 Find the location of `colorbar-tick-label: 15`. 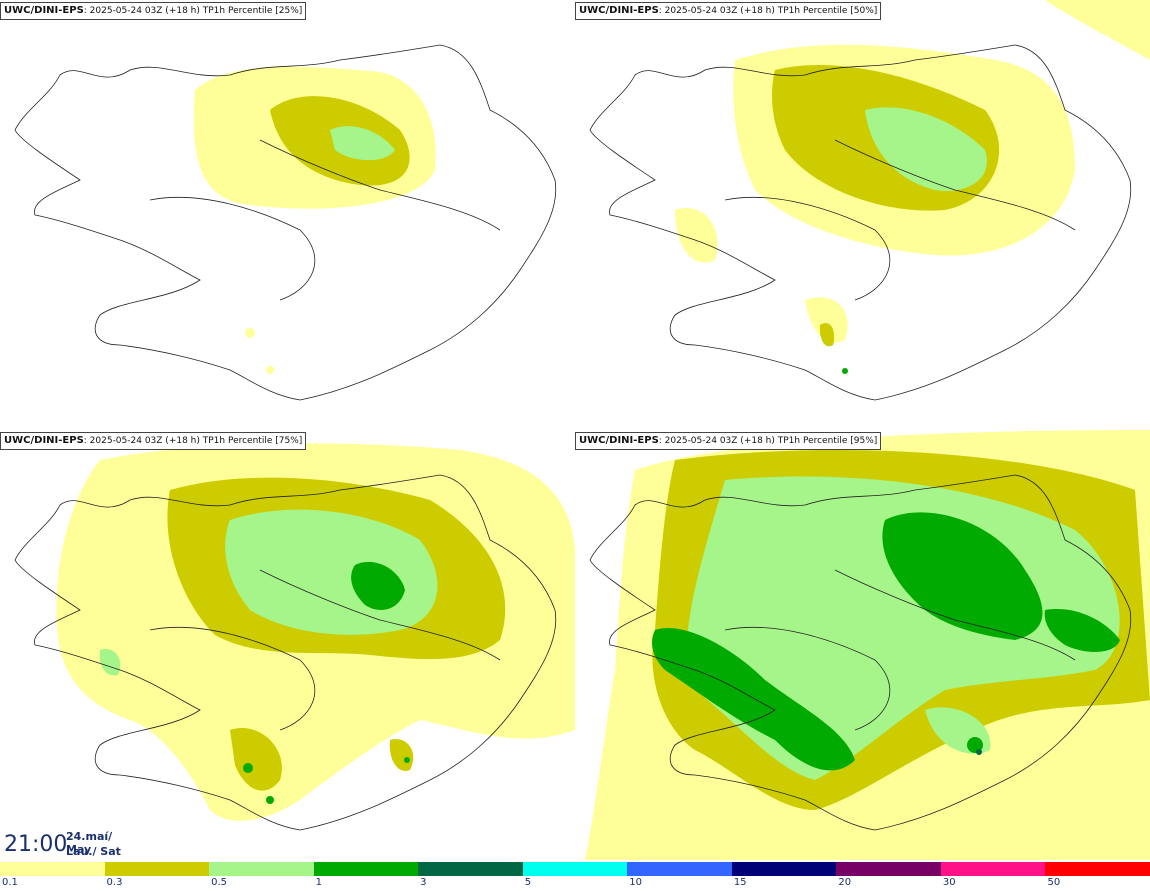

colorbar-tick-label: 15 is located at coordinates (740, 882).